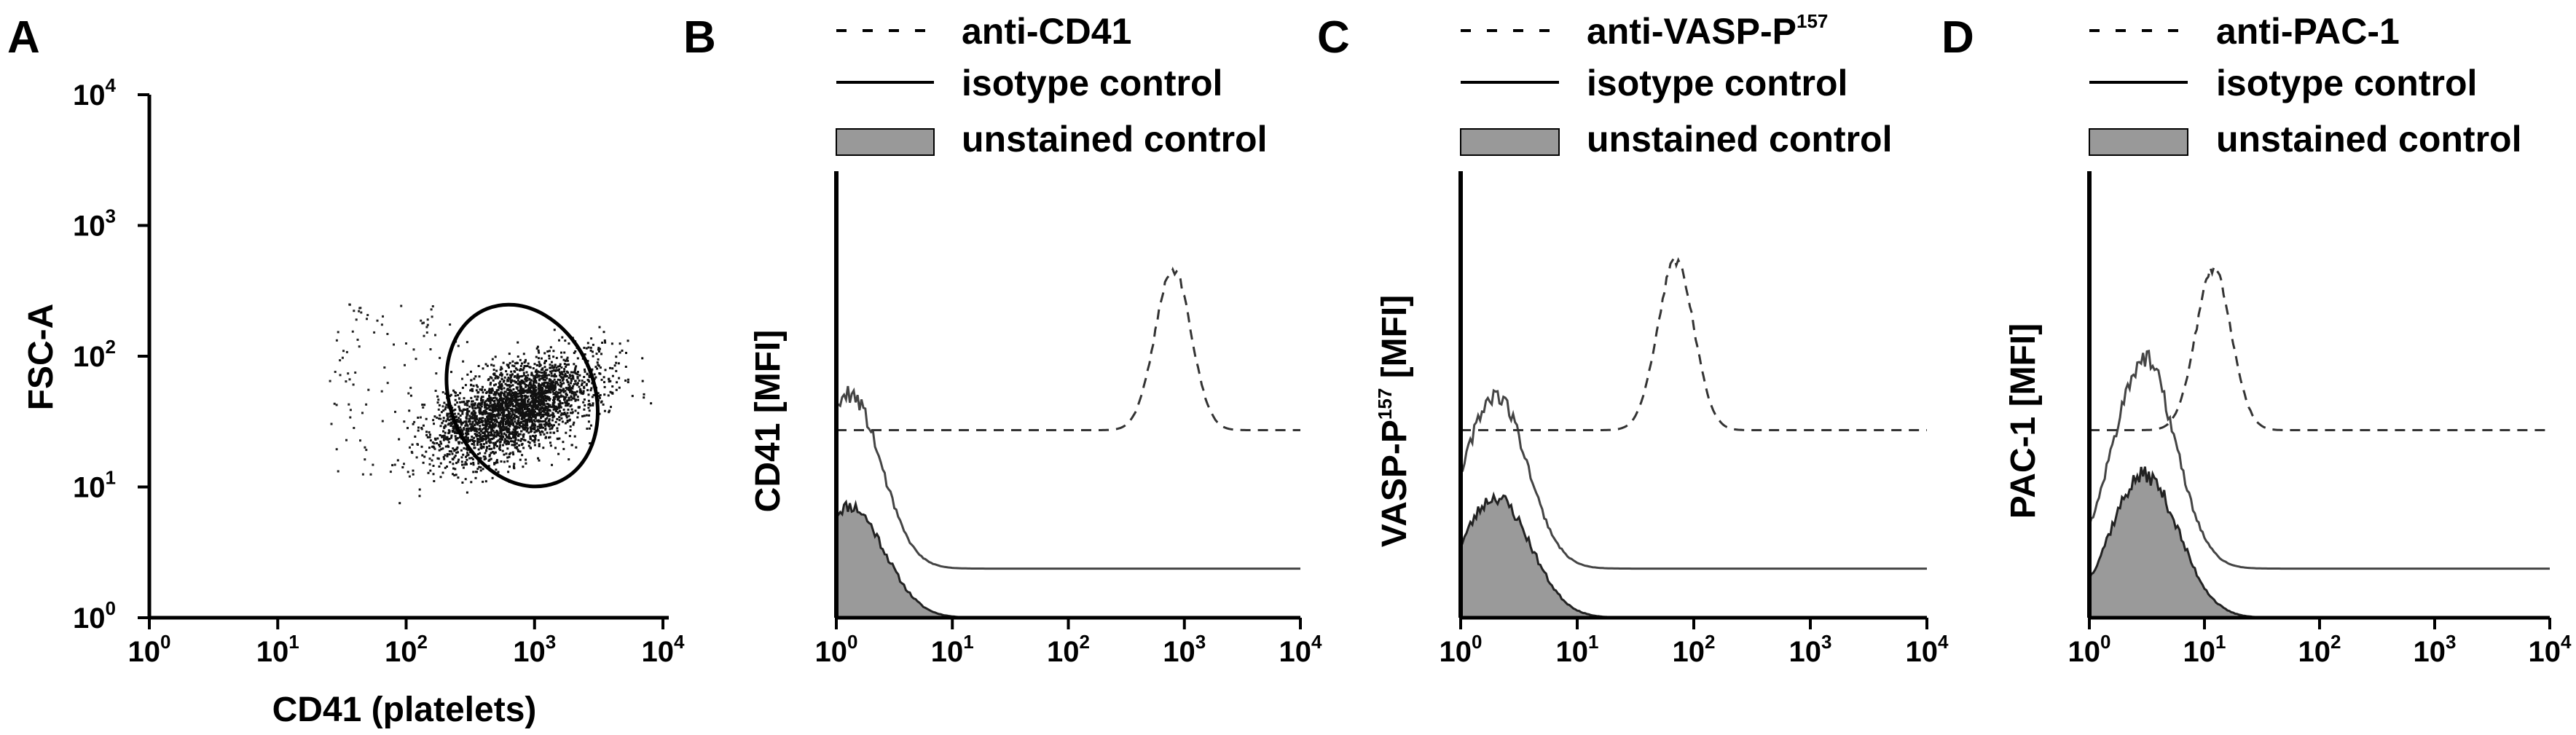 The height and width of the screenshot is (735, 2576). I want to click on panel-c-y-label: VASP-P157 [MFI], so click(1394, 421).